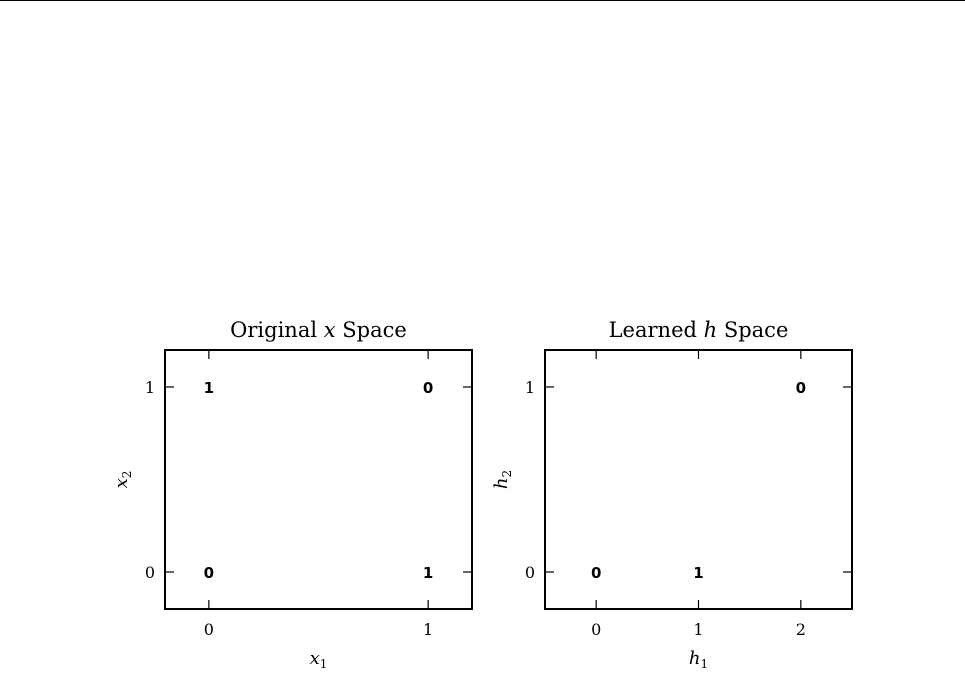  Describe the element at coordinates (318, 330) in the screenshot. I see `chart-title: Original x Space` at that location.